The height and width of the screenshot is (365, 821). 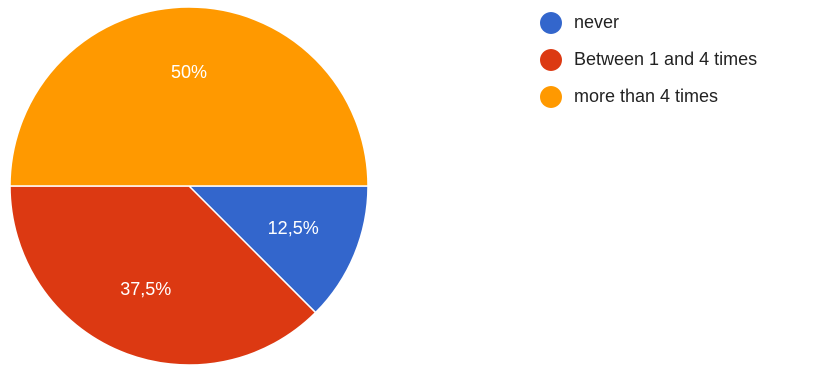 I want to click on legend-item-more-than-4: more than 4 times, so click(x=648, y=96).